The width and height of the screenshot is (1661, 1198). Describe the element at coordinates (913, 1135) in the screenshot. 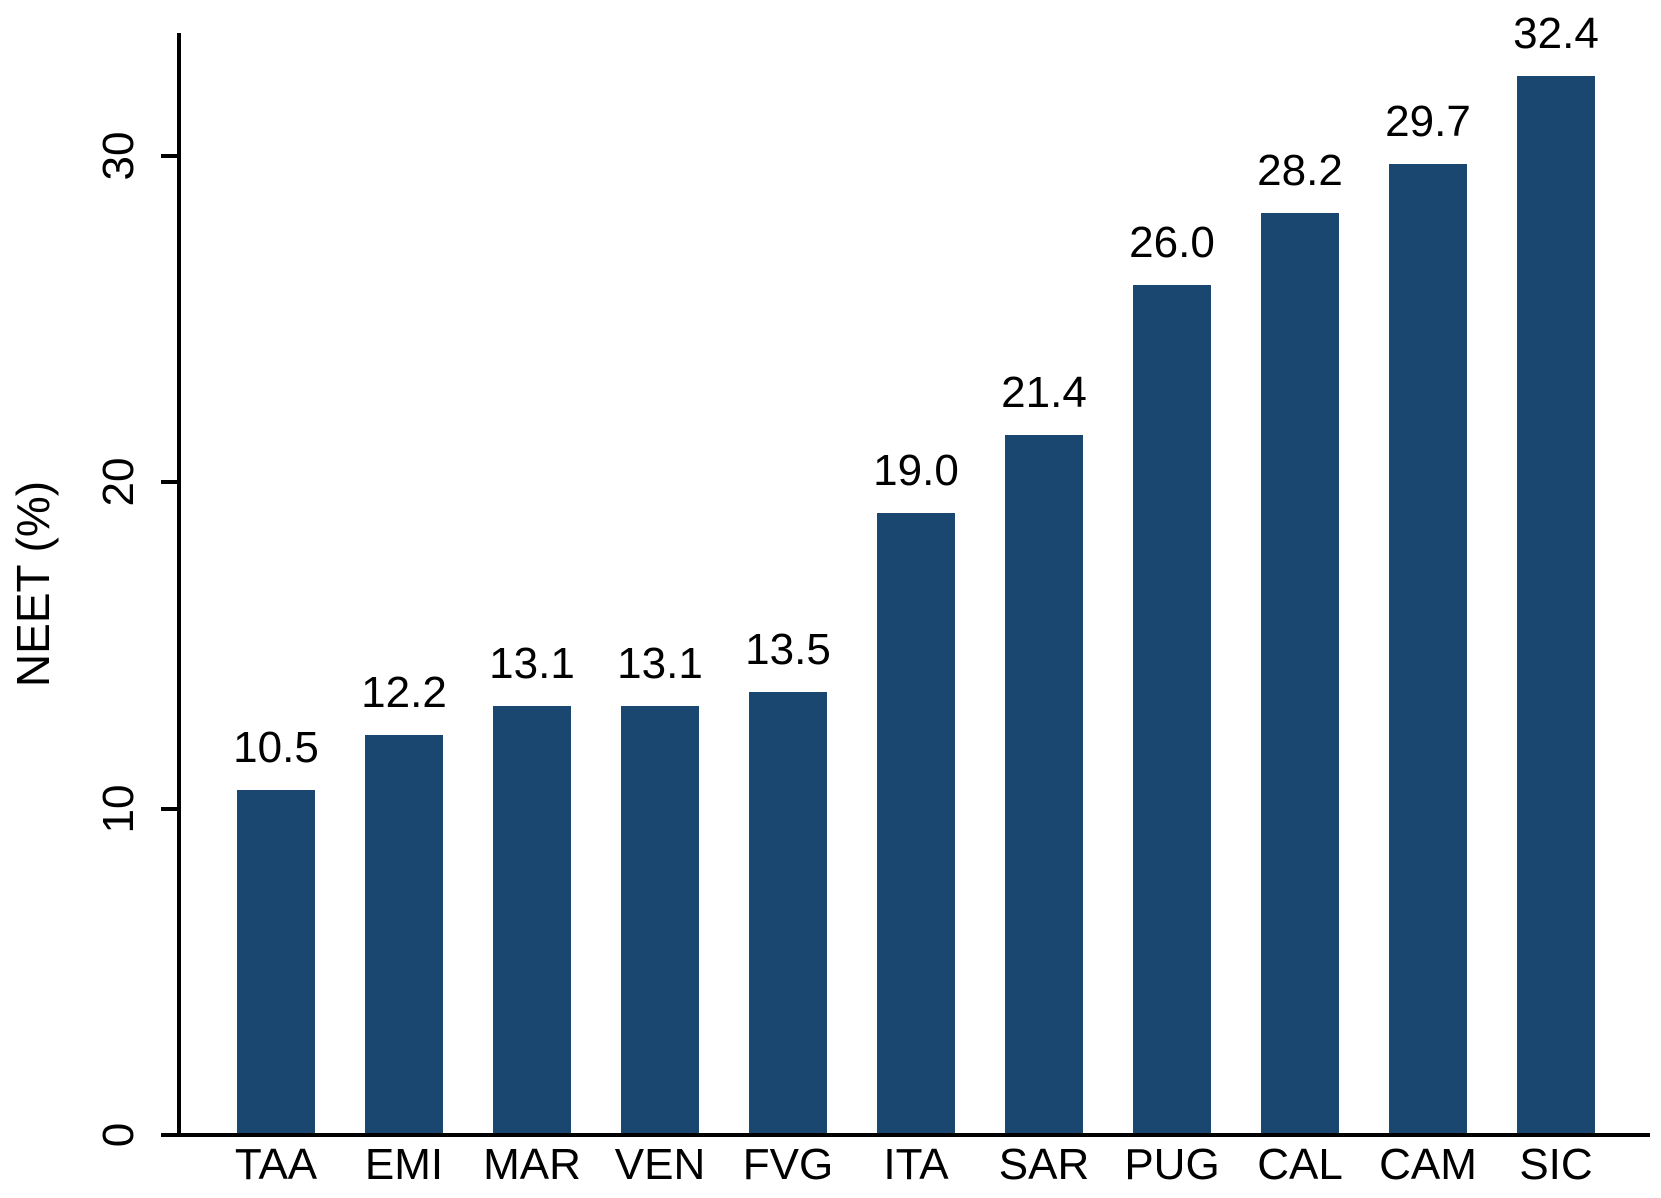

I see `x-axis-line` at that location.